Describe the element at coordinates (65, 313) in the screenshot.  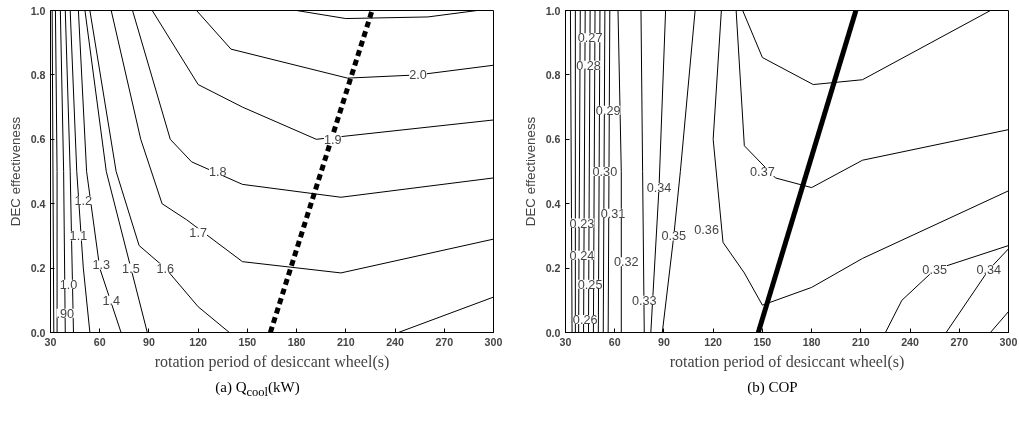
I see `annotation: .90` at that location.